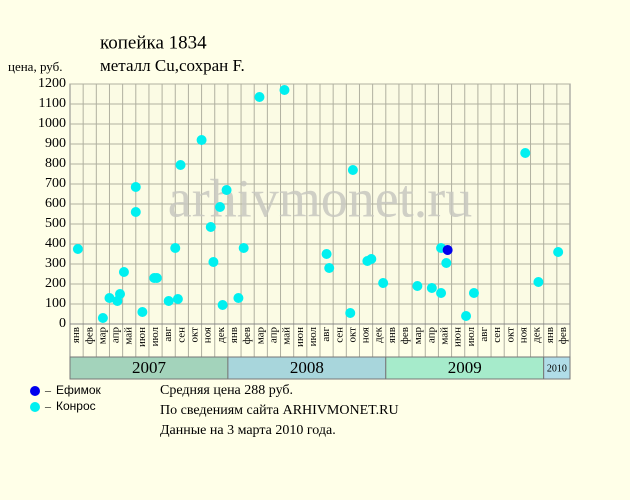 The height and width of the screenshot is (500, 630). Describe the element at coordinates (52, 83) in the screenshot. I see `y-tick-label: 1200` at that location.